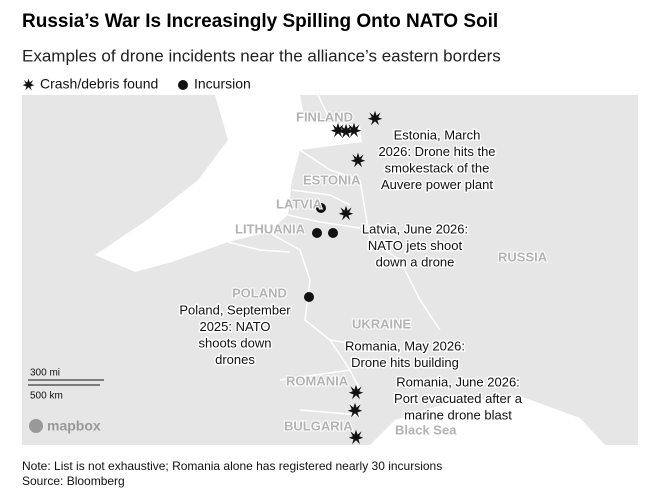 Image resolution: width=661 pixels, height=499 pixels. I want to click on country-label: LITHUANIA, so click(270, 228).